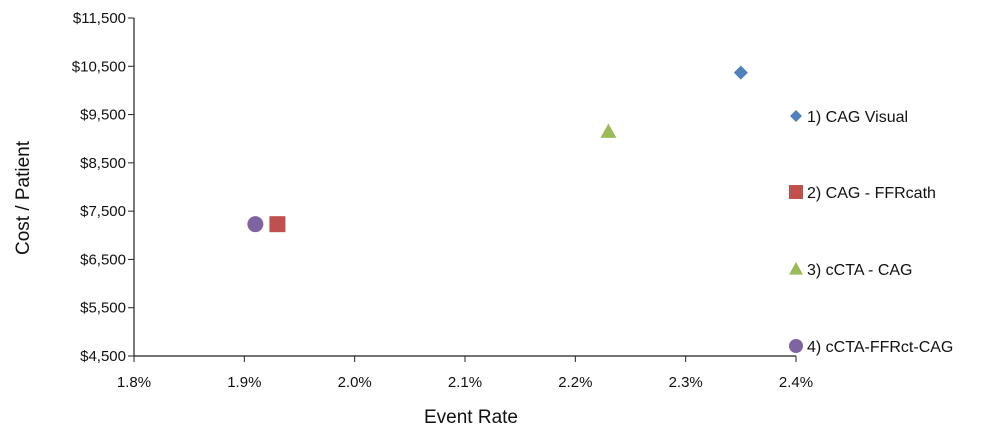  I want to click on x-tick-label: 1.8%, so click(134, 382).